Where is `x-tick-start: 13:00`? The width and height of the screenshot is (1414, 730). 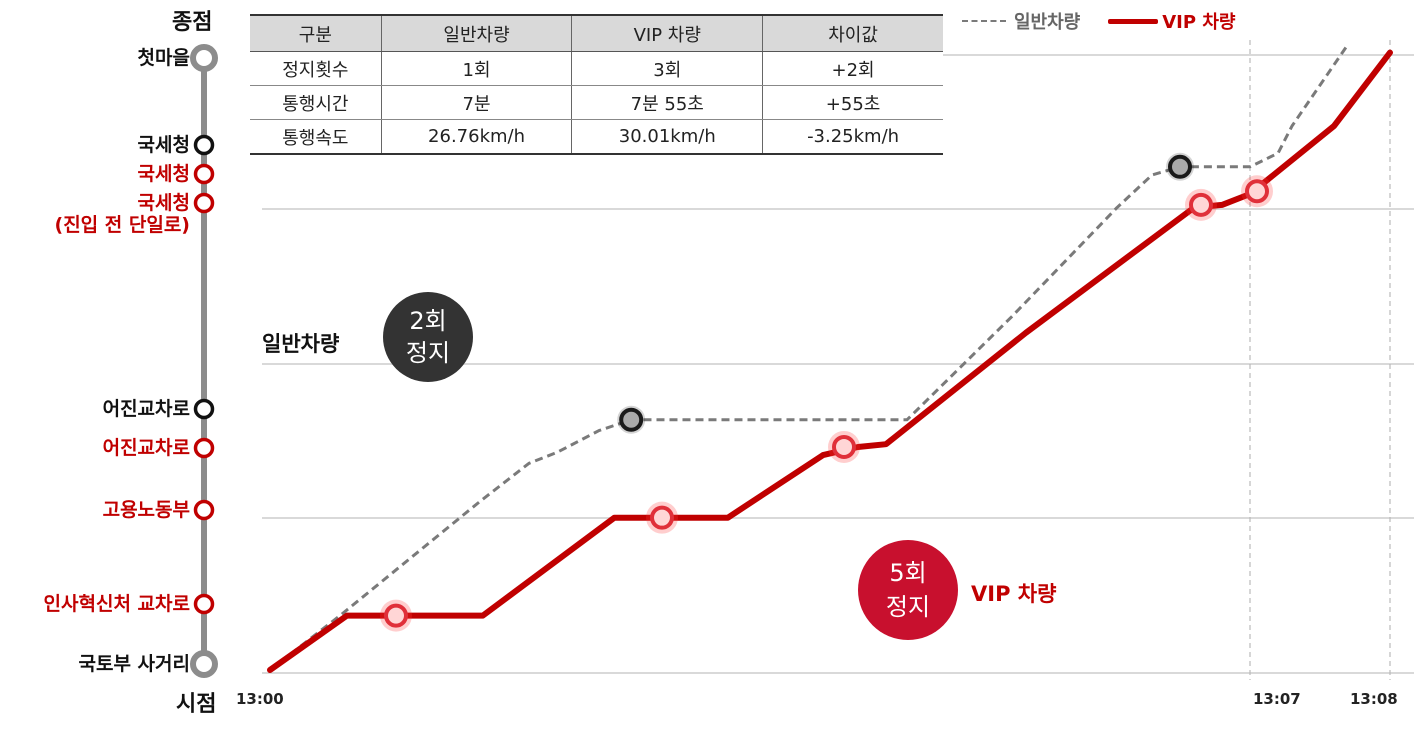
x-tick-start: 13:00 is located at coordinates (260, 699).